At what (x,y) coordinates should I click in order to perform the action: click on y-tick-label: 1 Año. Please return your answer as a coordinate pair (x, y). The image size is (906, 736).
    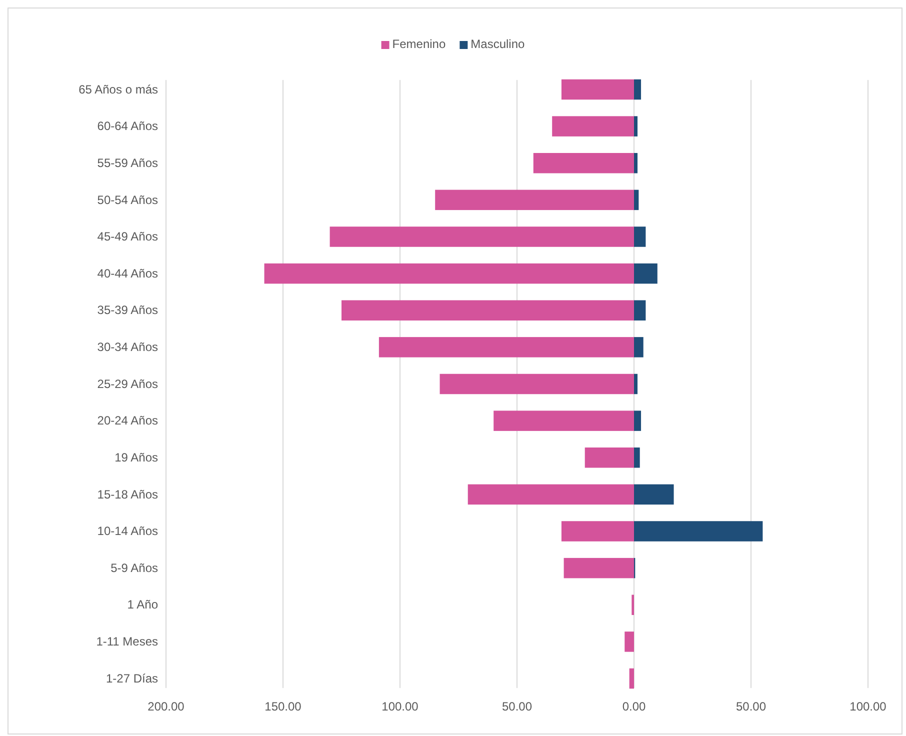
    Looking at the image, I should click on (142, 605).